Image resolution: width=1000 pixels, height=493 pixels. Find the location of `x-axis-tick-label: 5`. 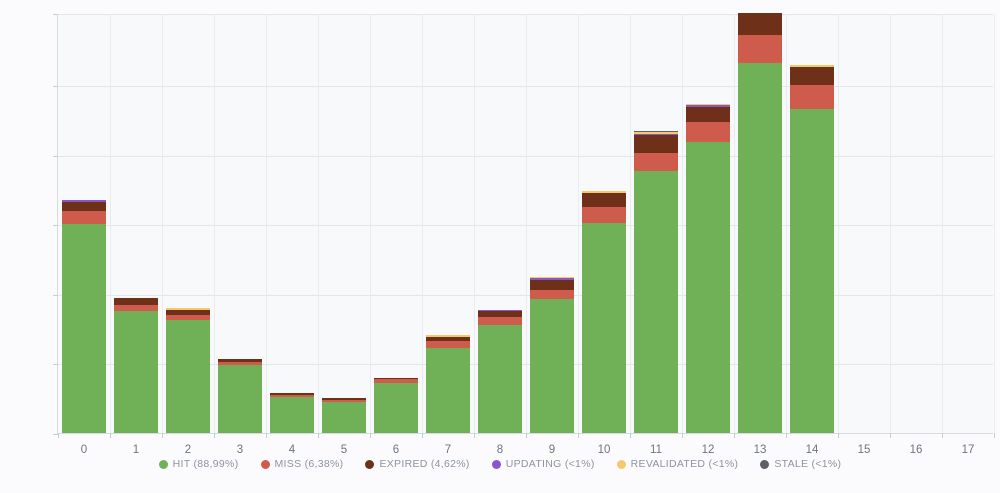

x-axis-tick-label: 5 is located at coordinates (344, 450).